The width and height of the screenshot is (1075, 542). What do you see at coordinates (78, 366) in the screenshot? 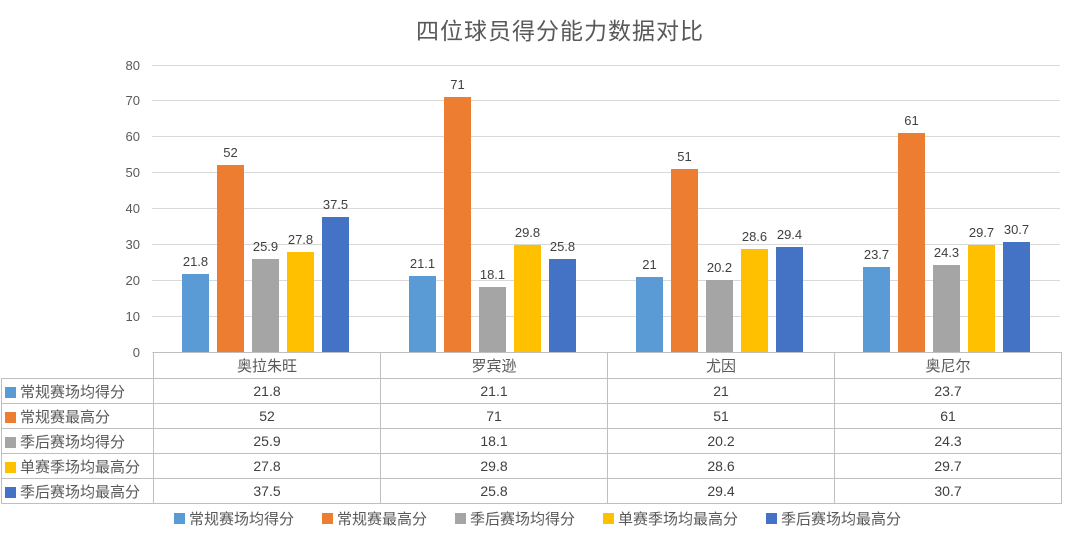
I see `table-blank-cell` at bounding box center [78, 366].